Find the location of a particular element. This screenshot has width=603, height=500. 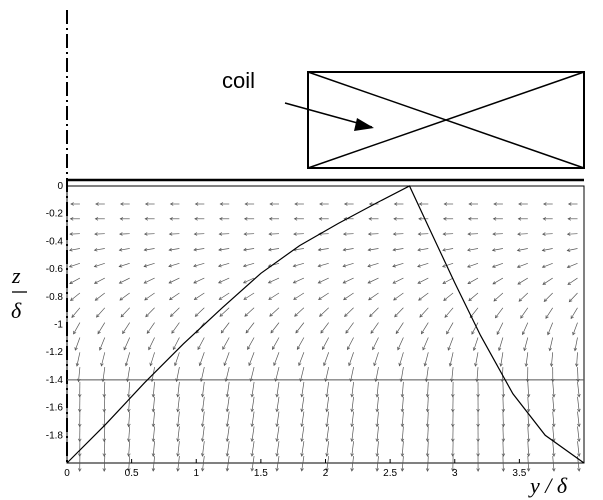

x-tick-label: 3.5 is located at coordinates (519, 473).